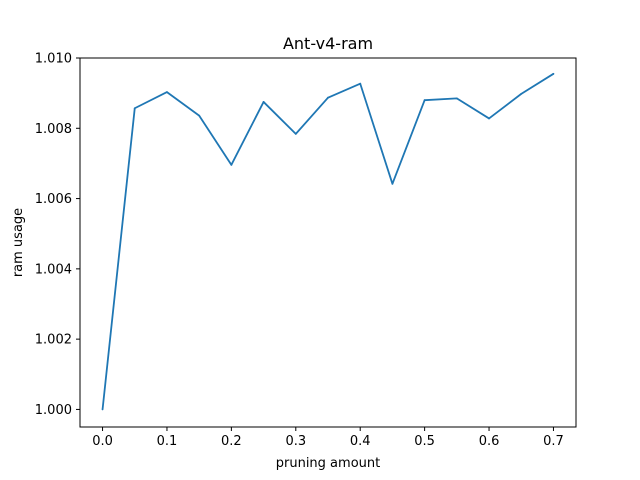 This screenshot has height=480, width=640. What do you see at coordinates (360, 441) in the screenshot?
I see `x-tick-label: 0.4` at bounding box center [360, 441].